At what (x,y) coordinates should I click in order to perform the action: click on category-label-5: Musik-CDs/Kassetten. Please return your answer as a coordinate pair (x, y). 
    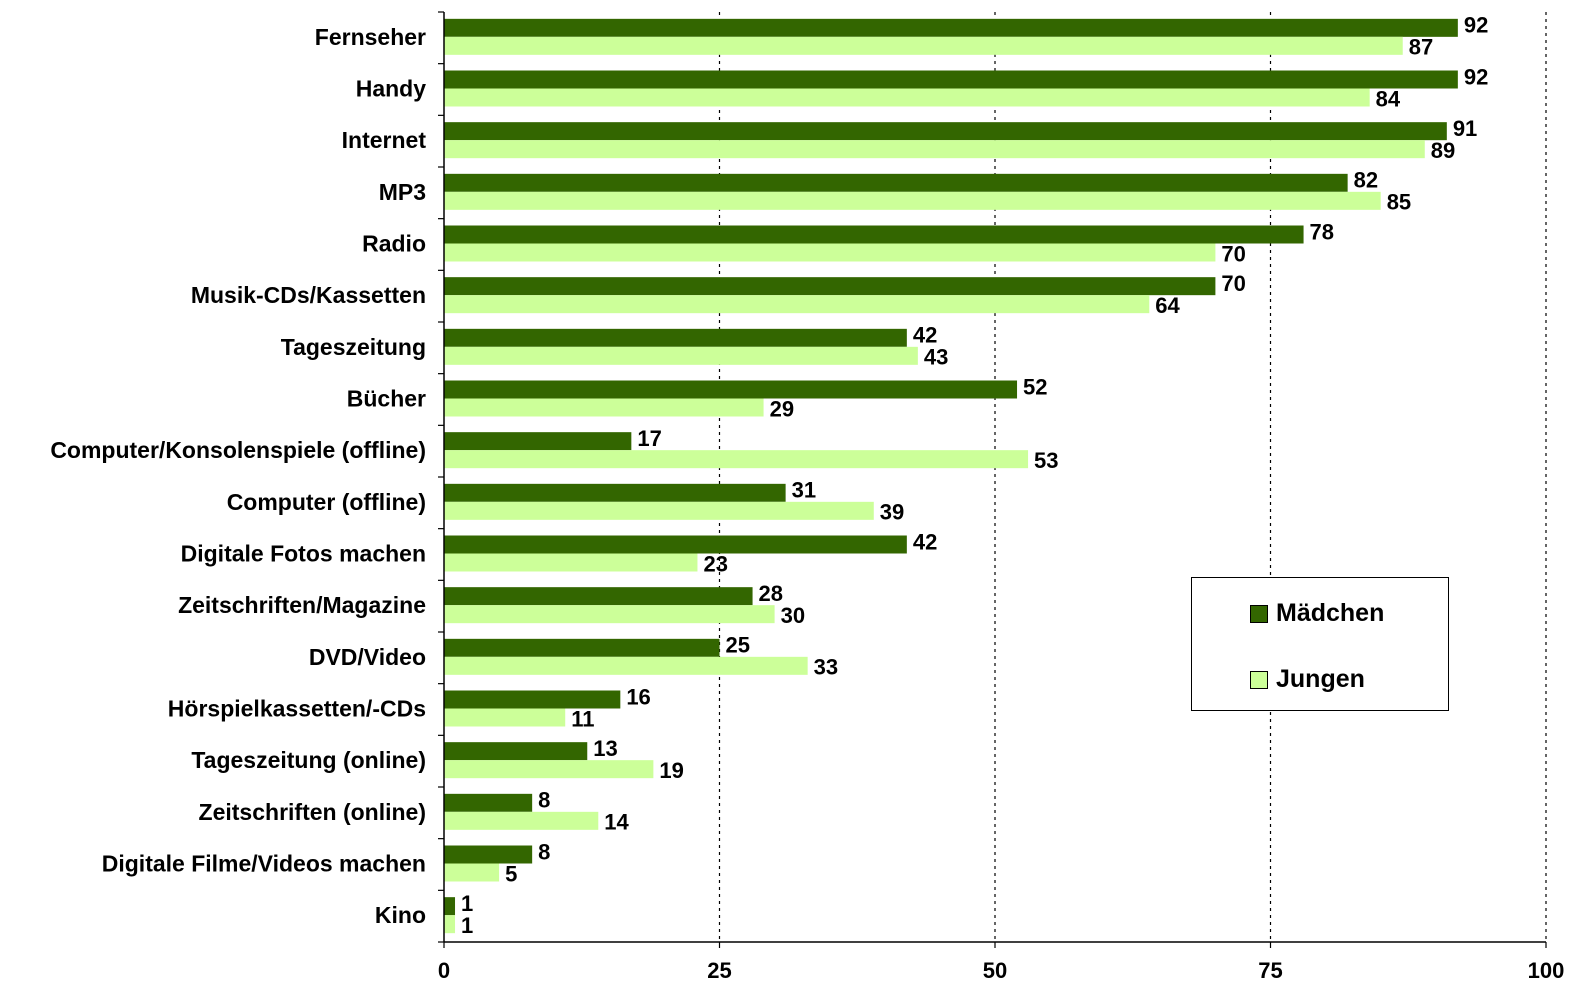
    Looking at the image, I should click on (308, 295).